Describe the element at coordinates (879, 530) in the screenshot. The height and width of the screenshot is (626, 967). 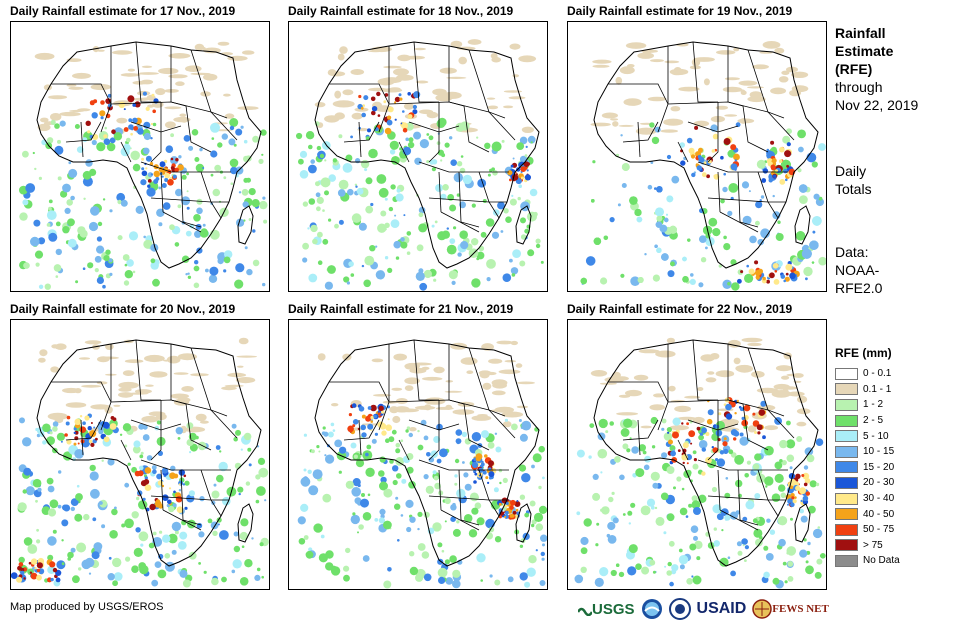
I see `legend-label: 50 - 75` at that location.